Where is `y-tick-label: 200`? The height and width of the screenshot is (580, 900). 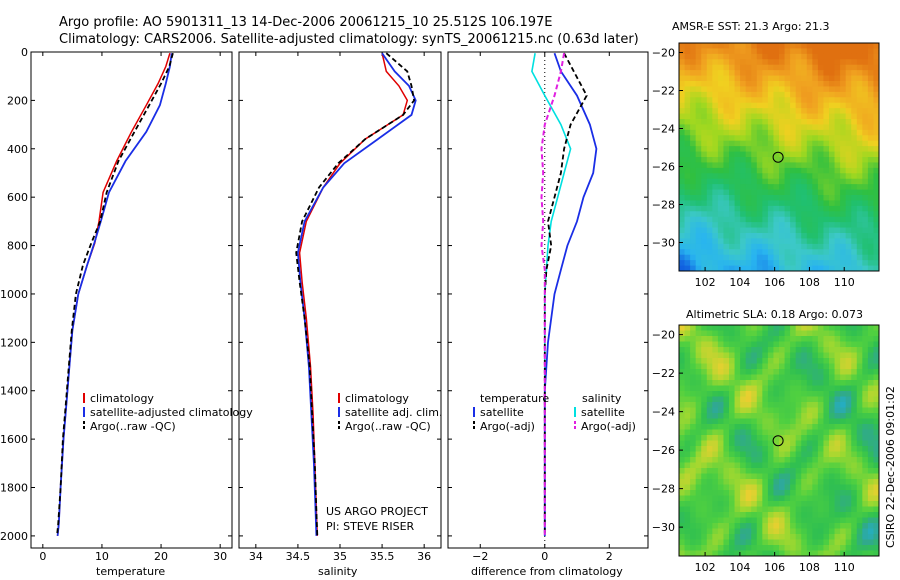 y-tick-label: 200 is located at coordinates (17, 100).